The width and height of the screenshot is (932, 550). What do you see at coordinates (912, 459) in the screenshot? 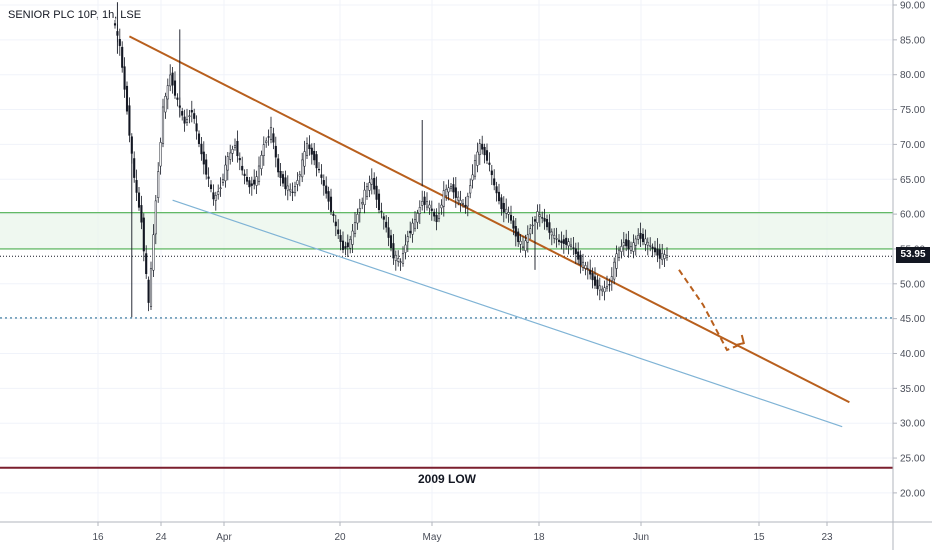
I see `y-tick-label: 25.00` at bounding box center [912, 459].